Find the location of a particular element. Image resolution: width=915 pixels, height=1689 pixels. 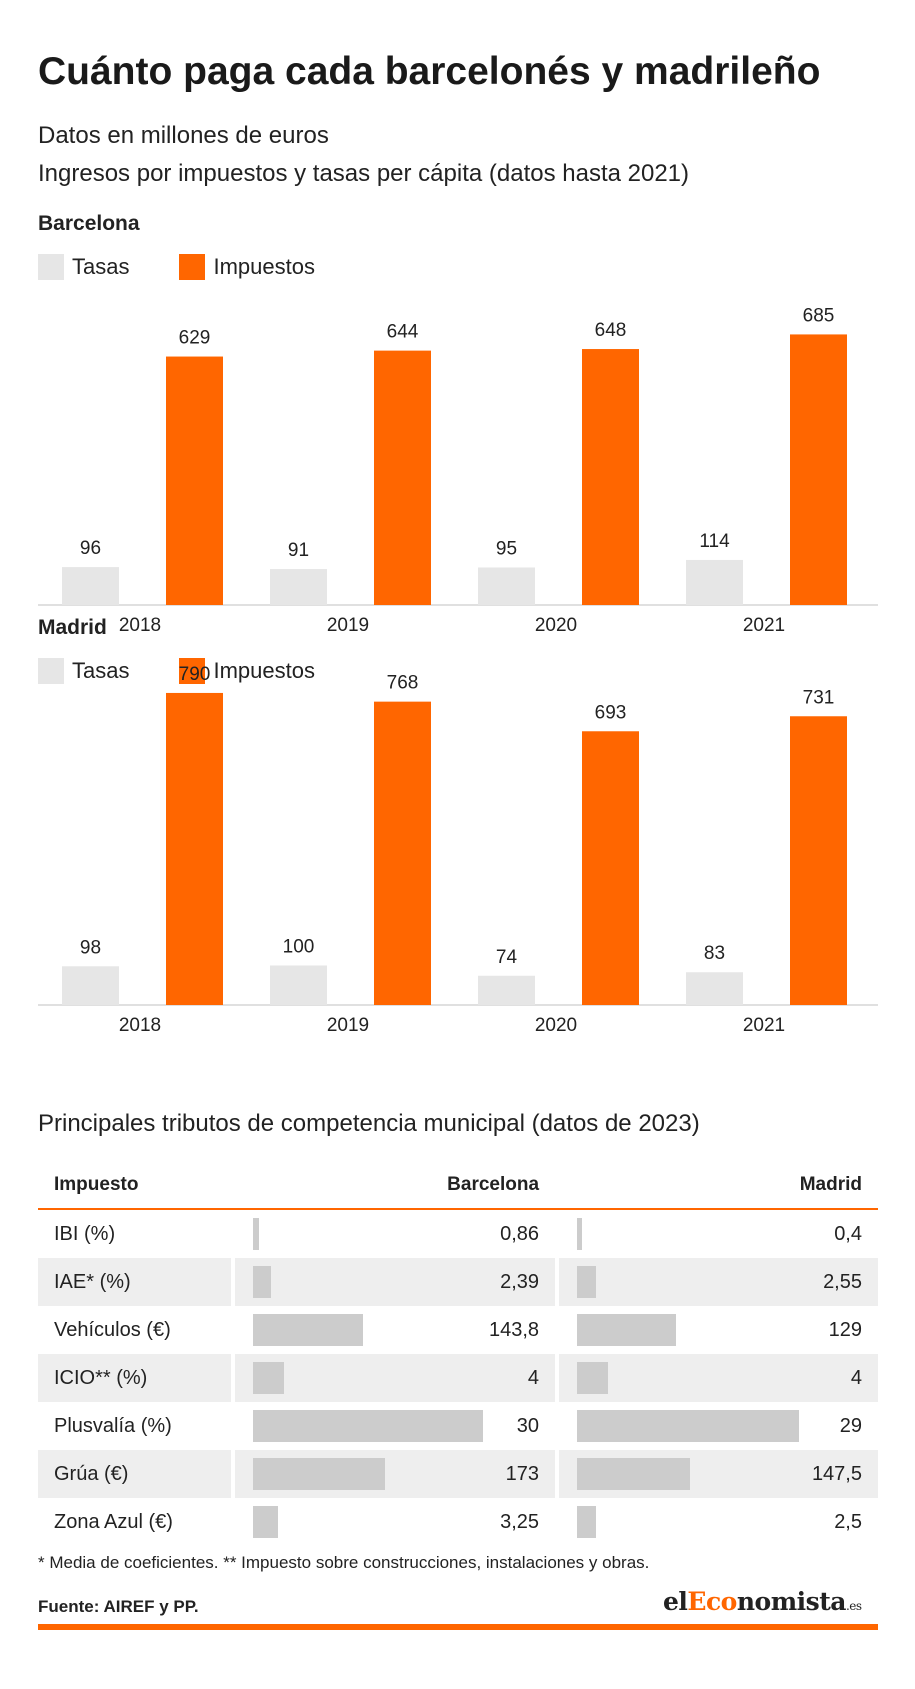

value-barcelona: 143,8 is located at coordinates (514, 1330).